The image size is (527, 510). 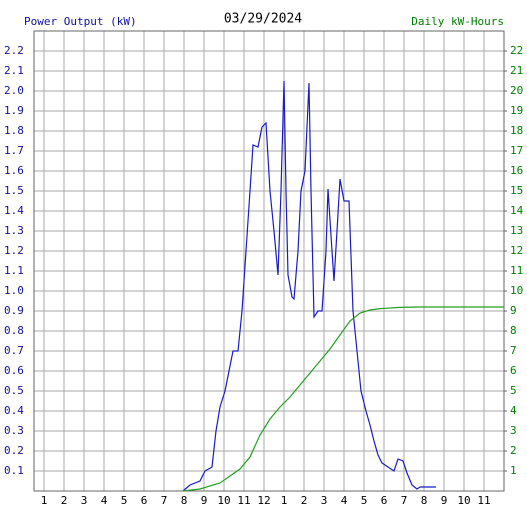 What do you see at coordinates (14, 330) in the screenshot?
I see `y-tick-label: 0.8` at bounding box center [14, 330].